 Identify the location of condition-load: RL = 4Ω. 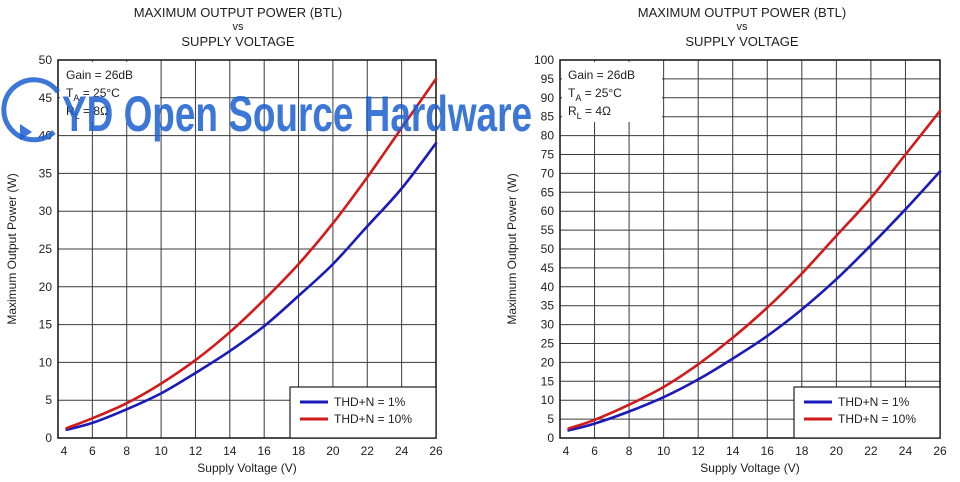
(589, 112).